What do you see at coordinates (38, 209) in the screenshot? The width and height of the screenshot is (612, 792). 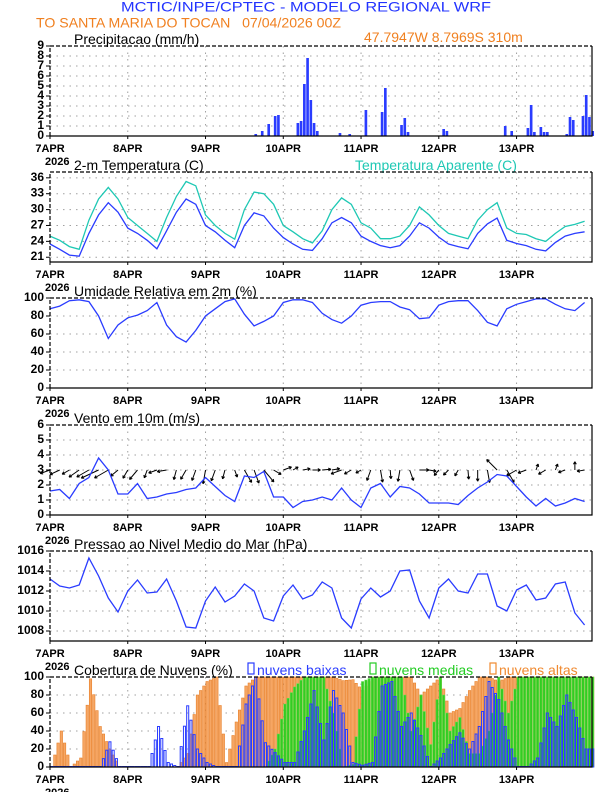 I see `ytick-label: 30` at bounding box center [38, 209].